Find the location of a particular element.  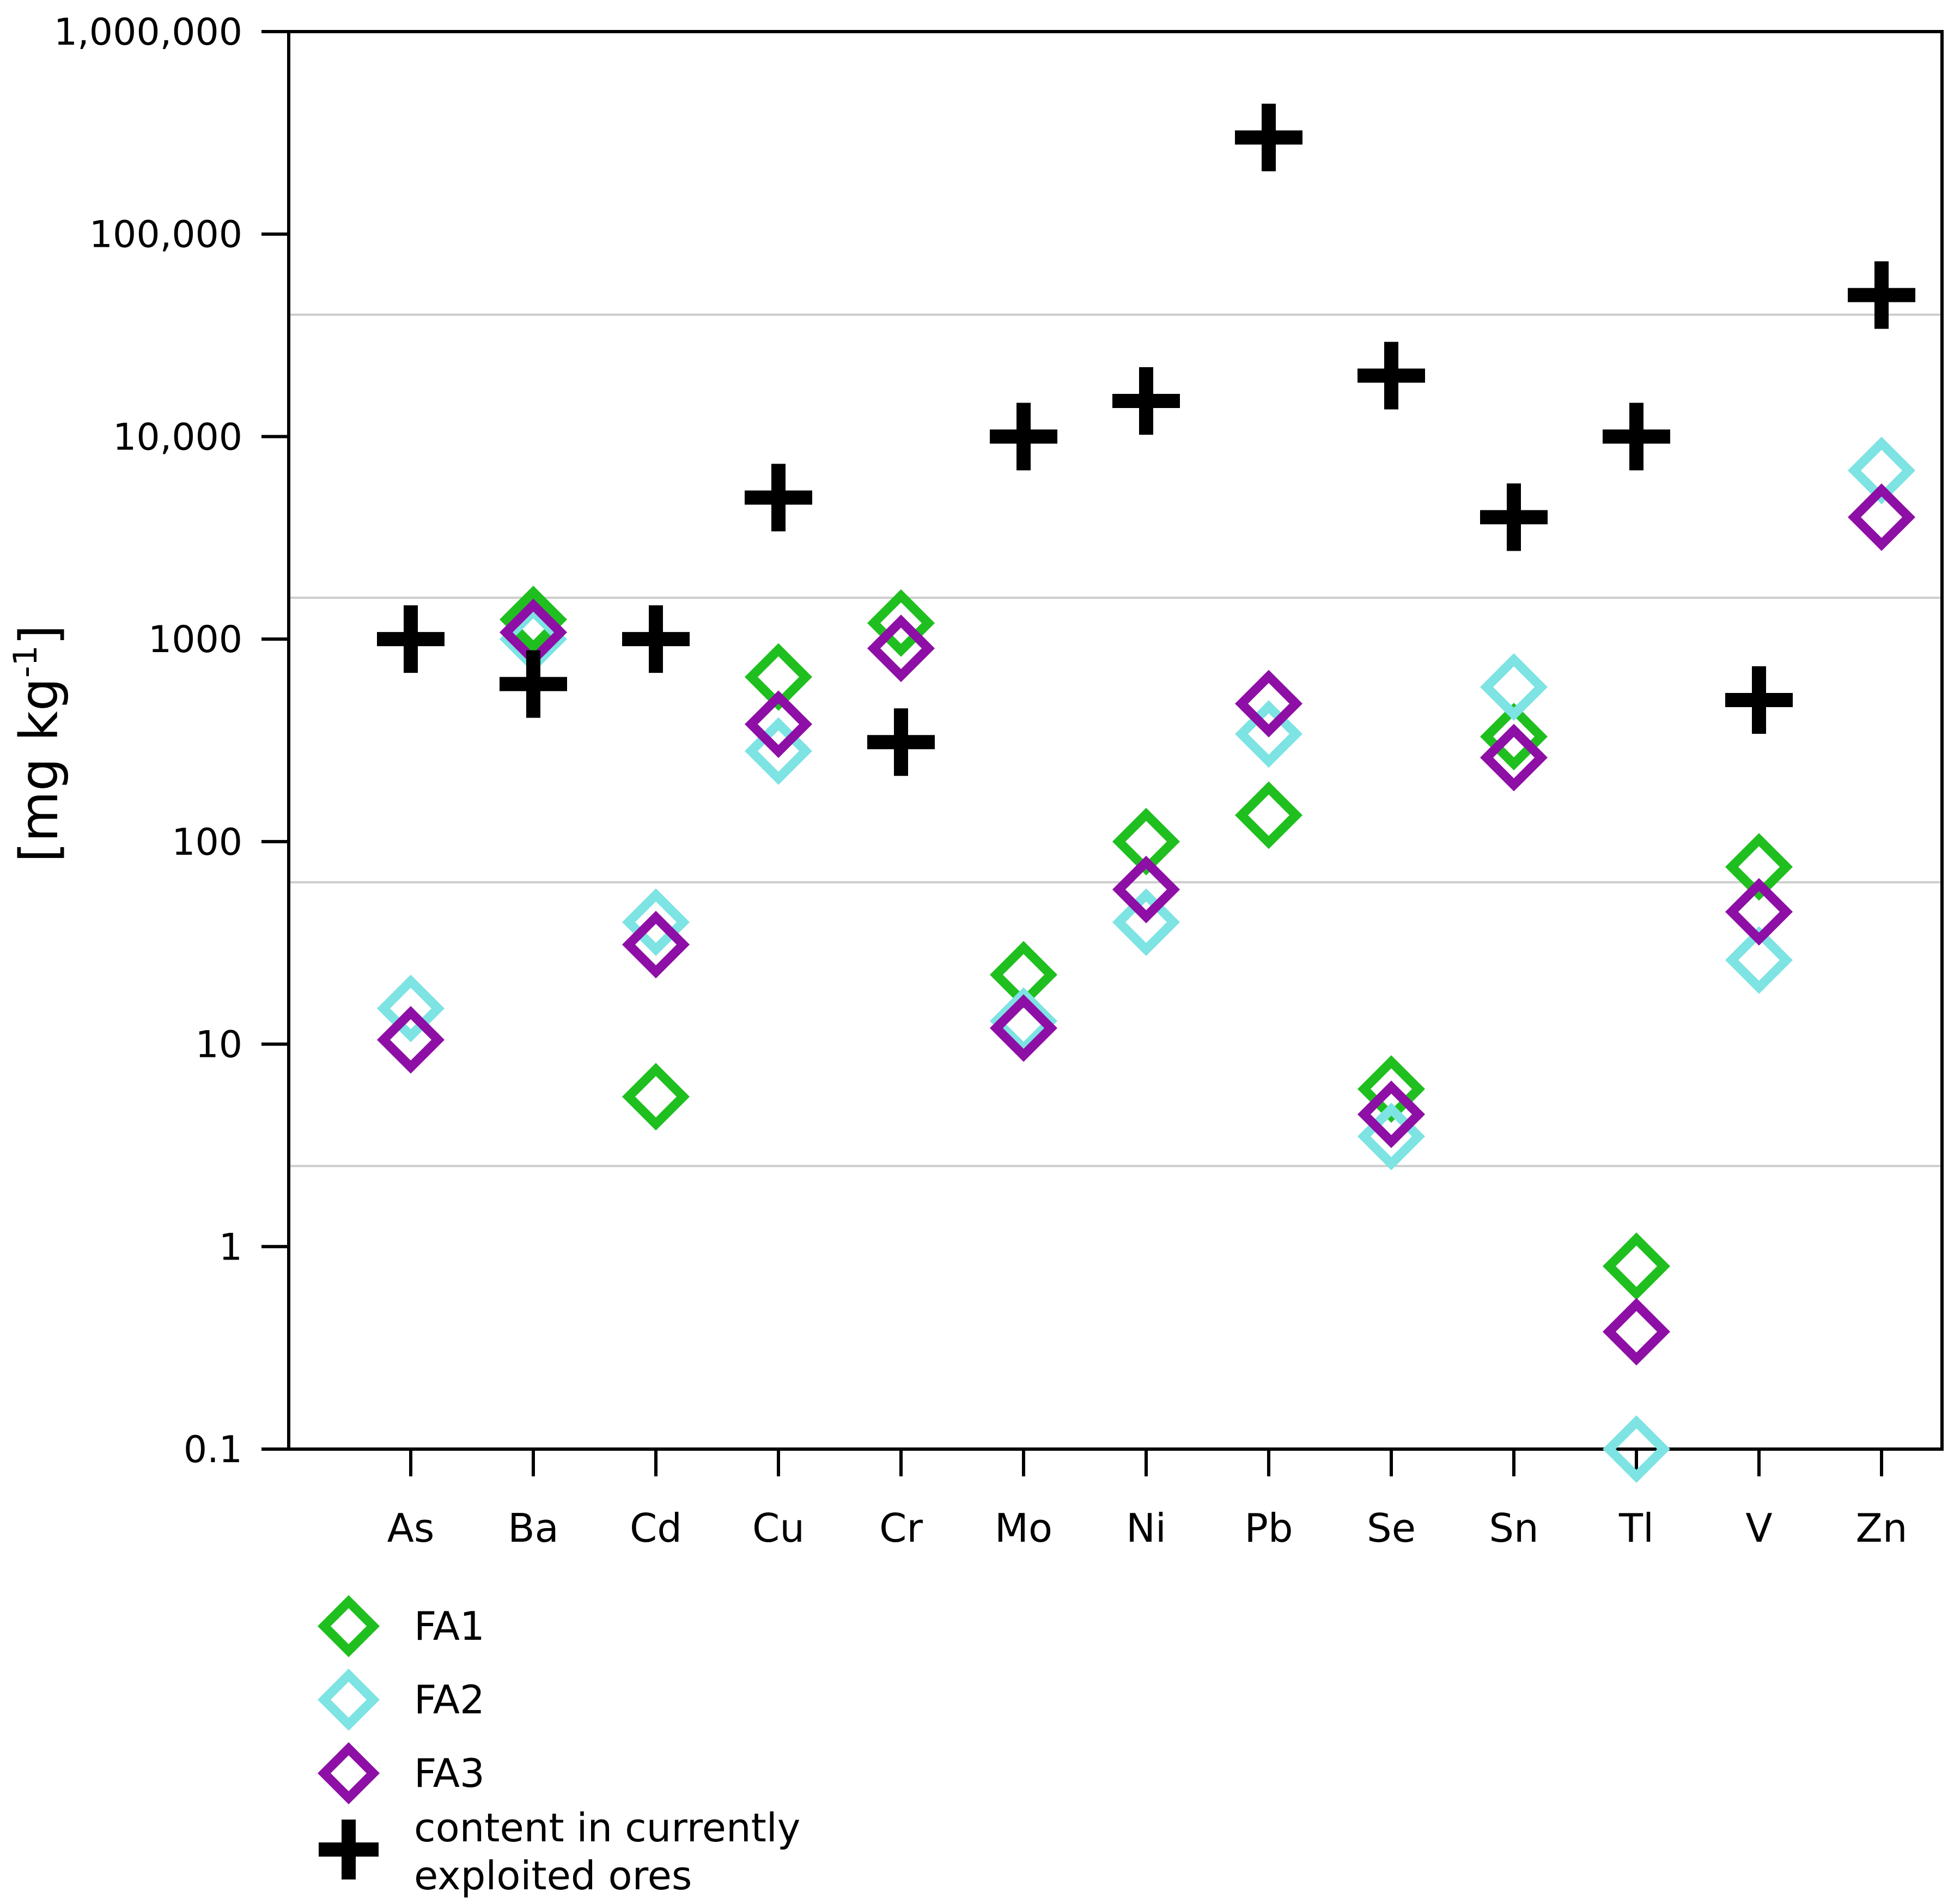

y-tick-label: 10 is located at coordinates (219, 1045).